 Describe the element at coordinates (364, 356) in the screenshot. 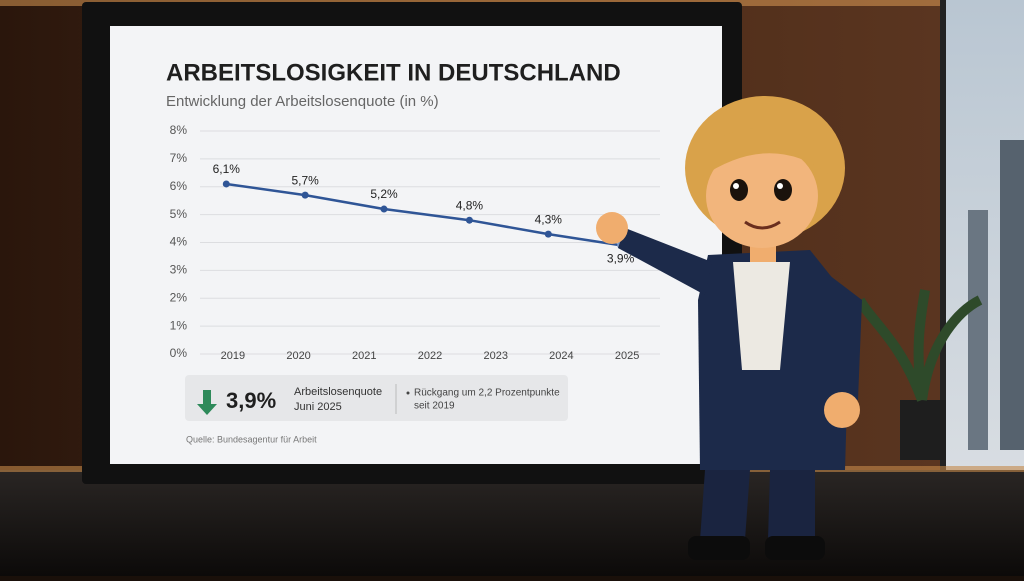

I see `x-tick-label: 2021` at that location.